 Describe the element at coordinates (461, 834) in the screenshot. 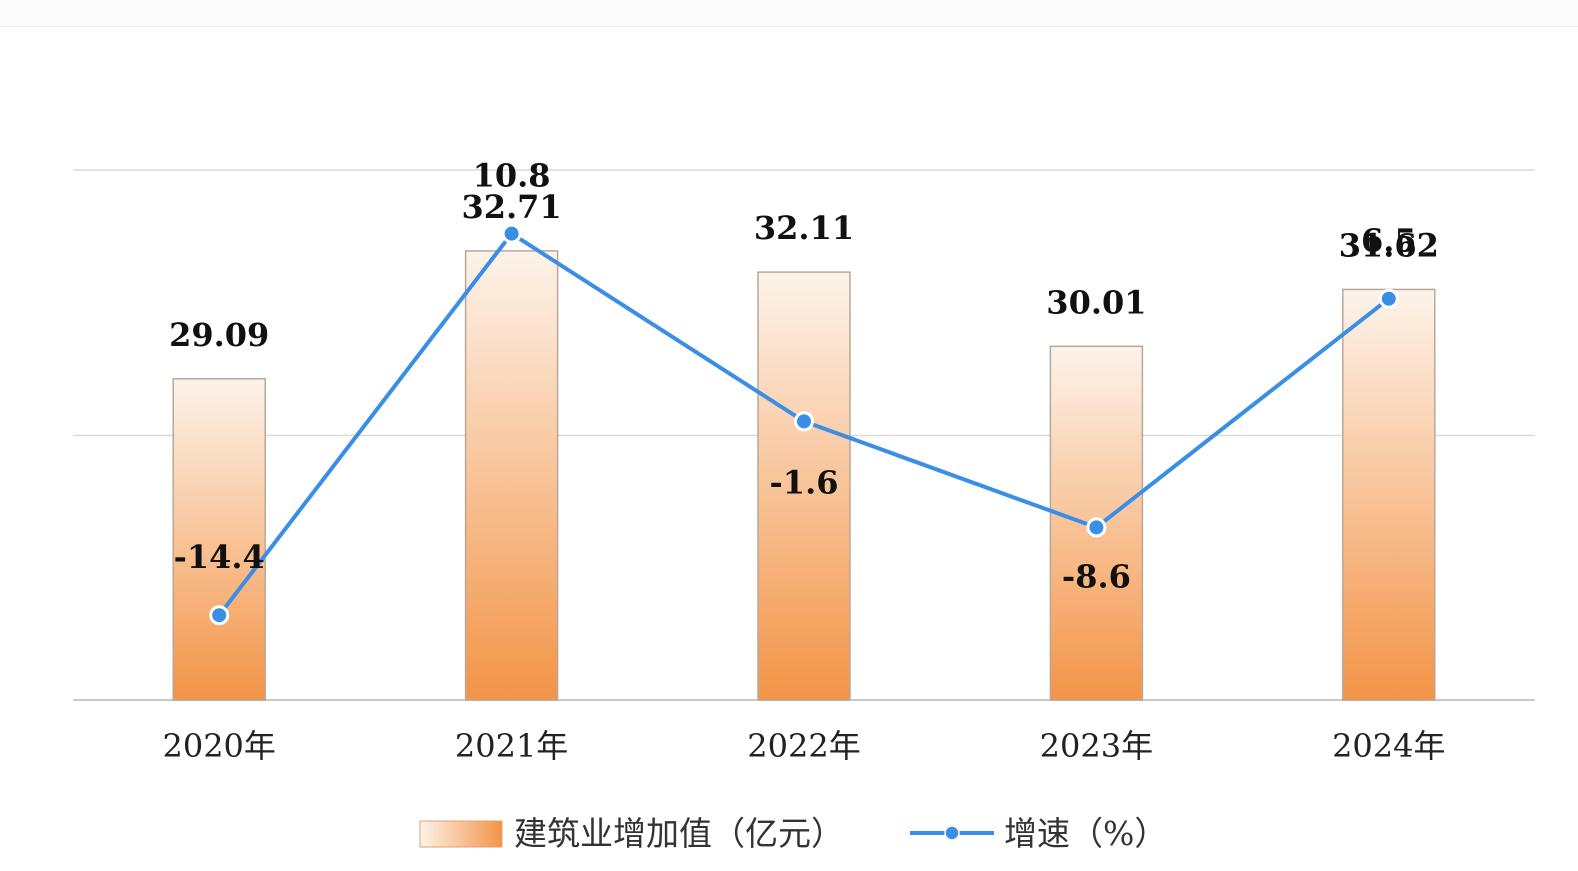

I see `legend-bar-swatch` at that location.